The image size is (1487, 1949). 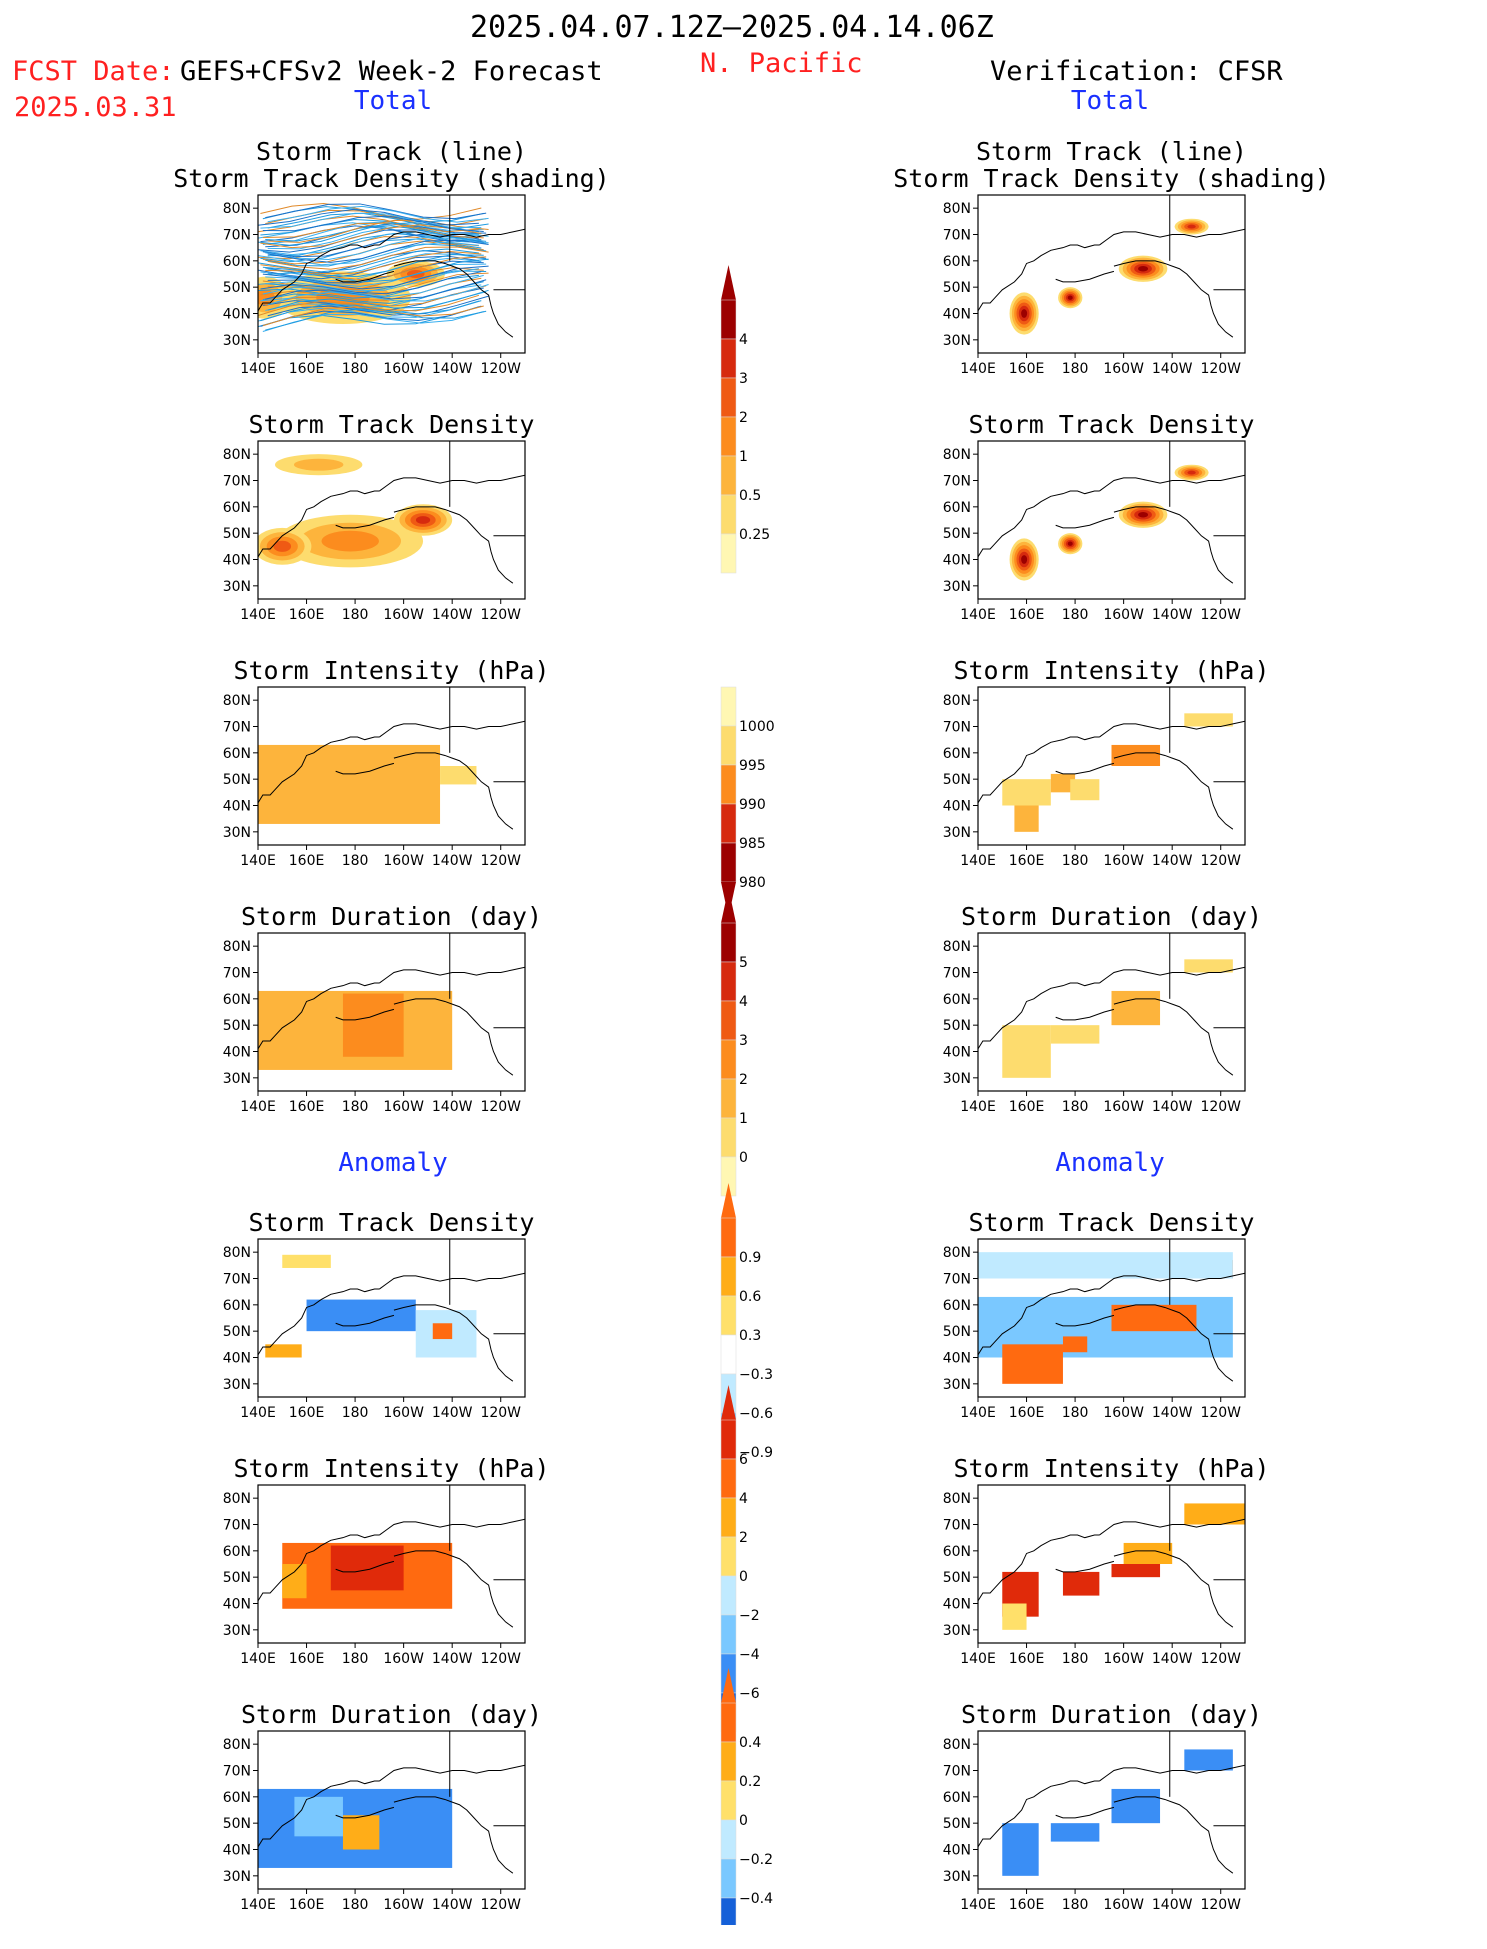 What do you see at coordinates (391, 178) in the screenshot?
I see `panel-title: Storm Track Density (shading)` at bounding box center [391, 178].